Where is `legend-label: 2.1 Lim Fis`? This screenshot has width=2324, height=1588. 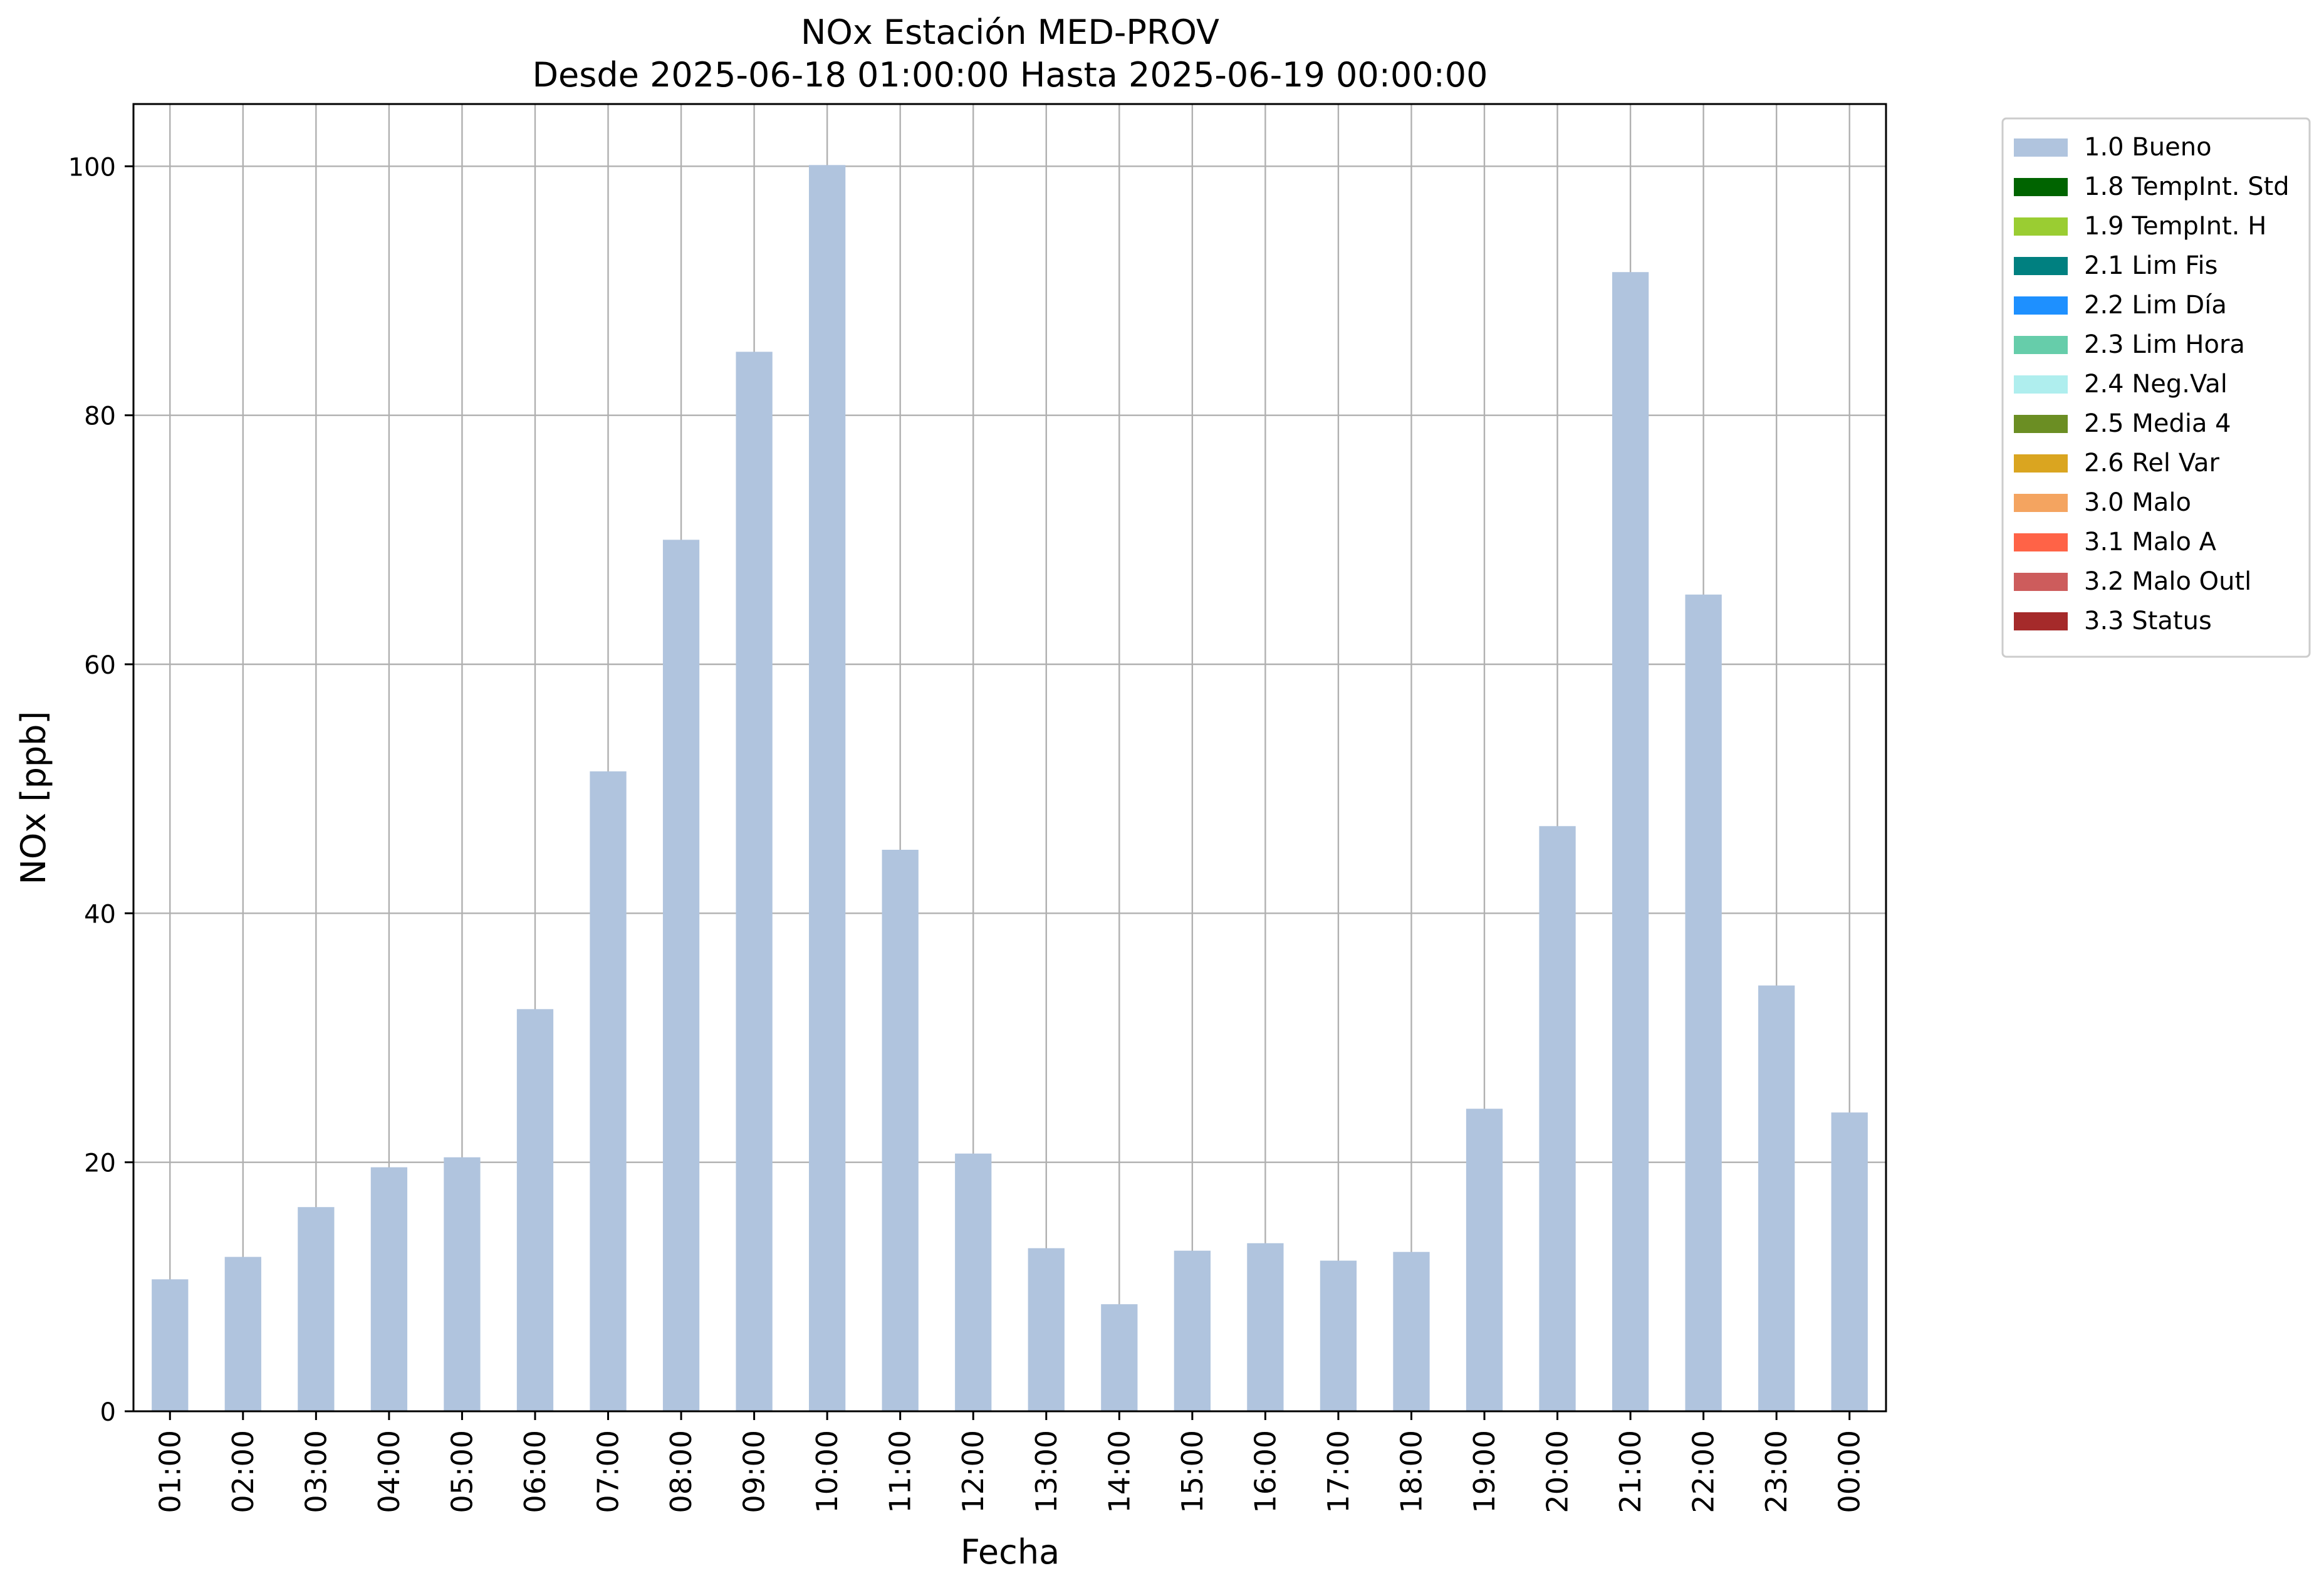 legend-label: 2.1 Lim Fis is located at coordinates (2150, 266).